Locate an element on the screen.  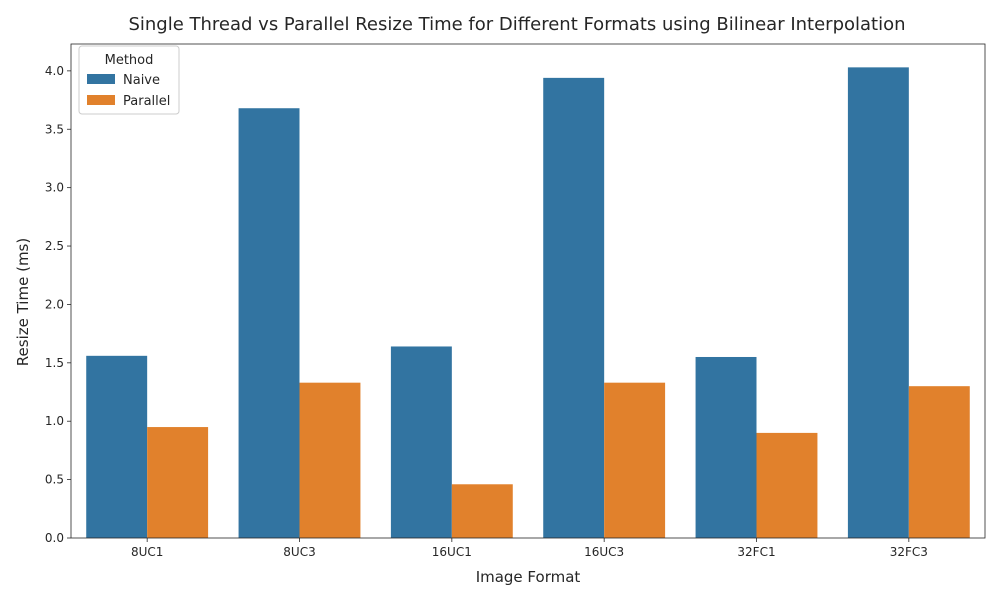
x-axis-title: Image Format is located at coordinates (528, 577).